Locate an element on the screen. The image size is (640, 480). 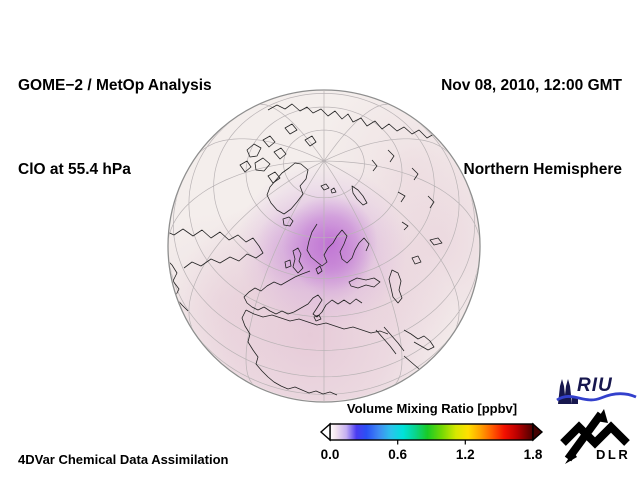
colorbar-tick-3: 1.8 is located at coordinates (533, 454).